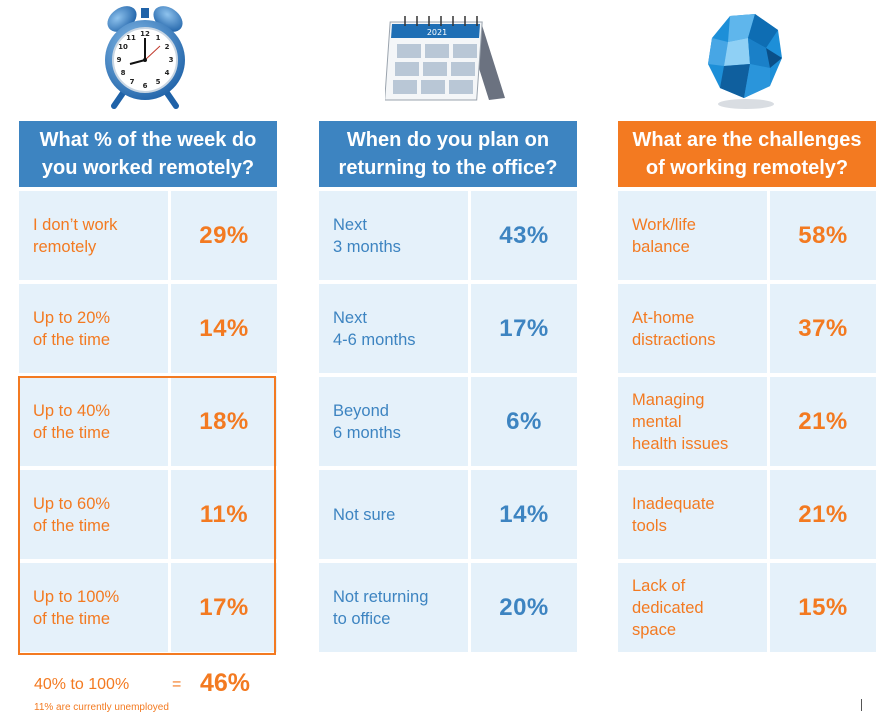 Image resolution: width=886 pixels, height=715 pixels. What do you see at coordinates (692, 607) in the screenshot?
I see `row-label: Lack of dedicated space` at bounding box center [692, 607].